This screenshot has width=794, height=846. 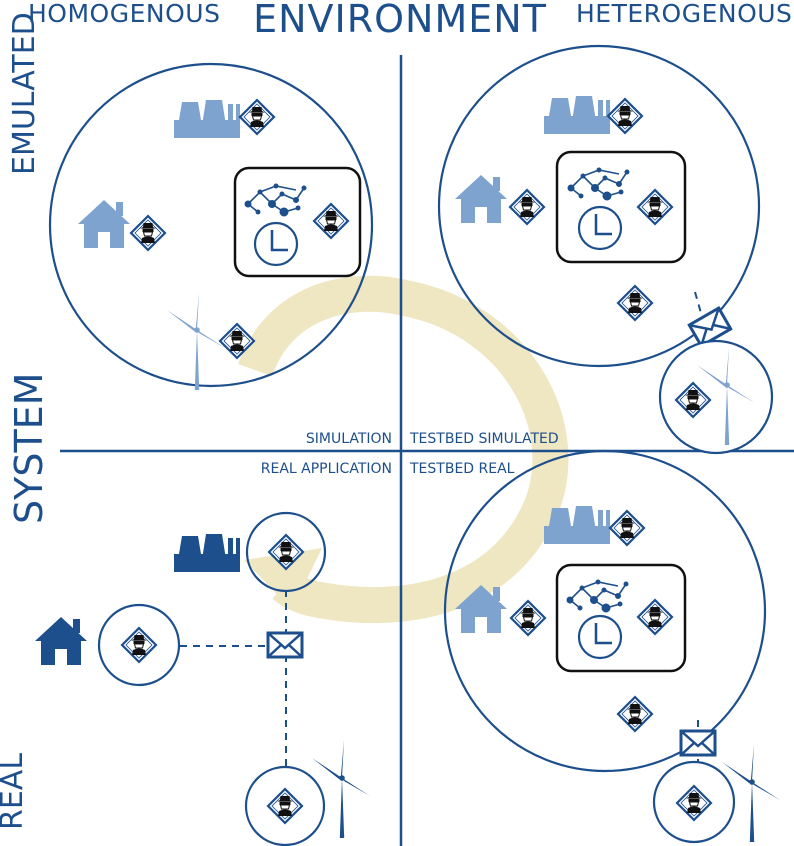 What do you see at coordinates (400, 20) in the screenshot?
I see `environment-title: ENVIRONMENT` at bounding box center [400, 20].